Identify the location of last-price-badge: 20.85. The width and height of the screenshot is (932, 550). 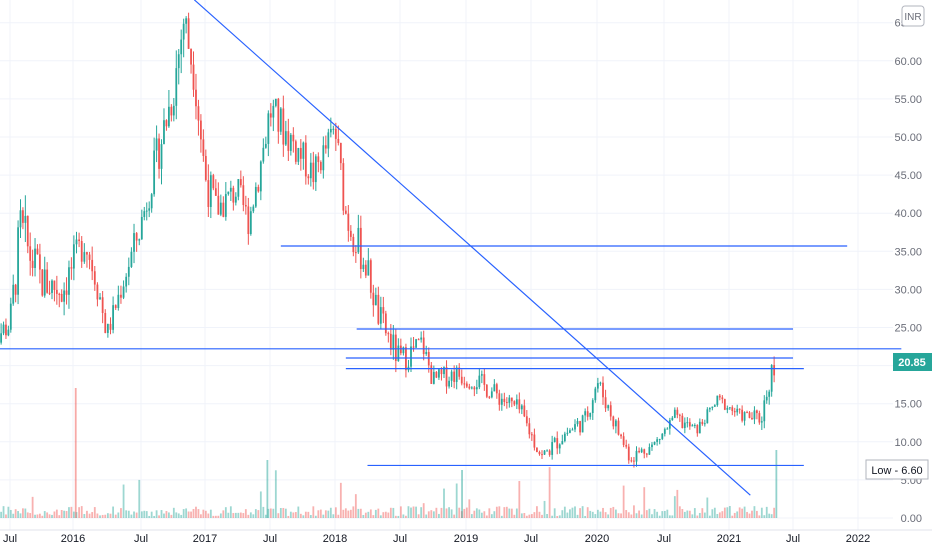
(912, 362).